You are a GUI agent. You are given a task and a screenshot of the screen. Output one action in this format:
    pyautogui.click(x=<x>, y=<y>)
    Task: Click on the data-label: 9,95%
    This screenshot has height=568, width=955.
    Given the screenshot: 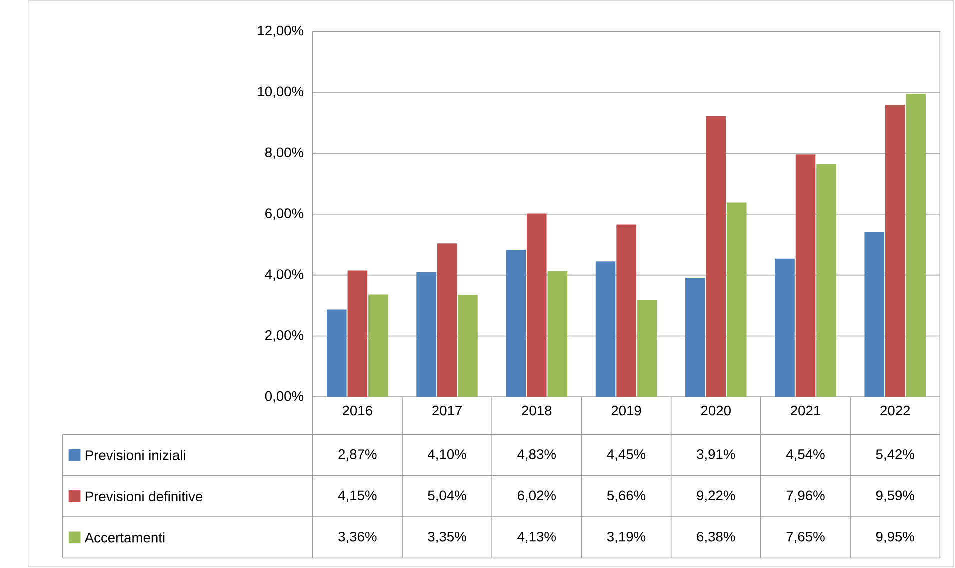 What is the action you would take?
    pyautogui.click(x=895, y=538)
    